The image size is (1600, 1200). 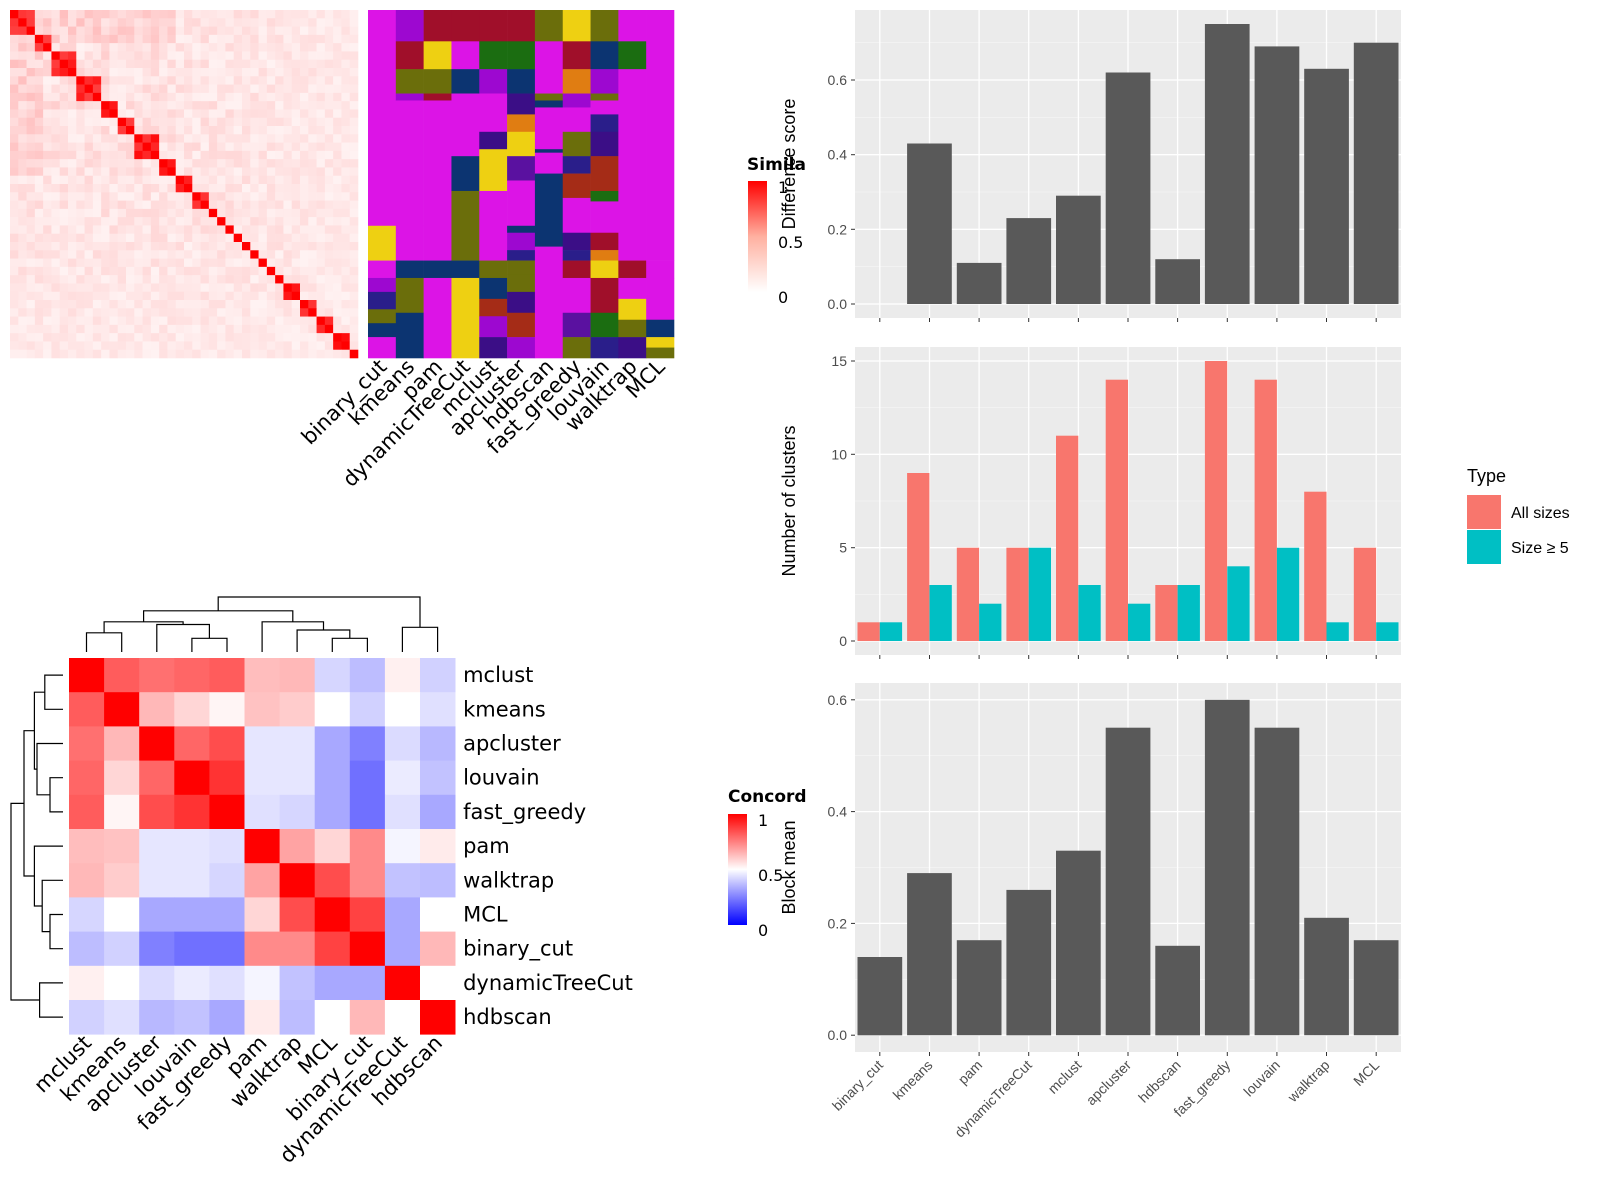 What do you see at coordinates (420, 639) in the screenshot?
I see `dendrogram-branch` at bounding box center [420, 639].